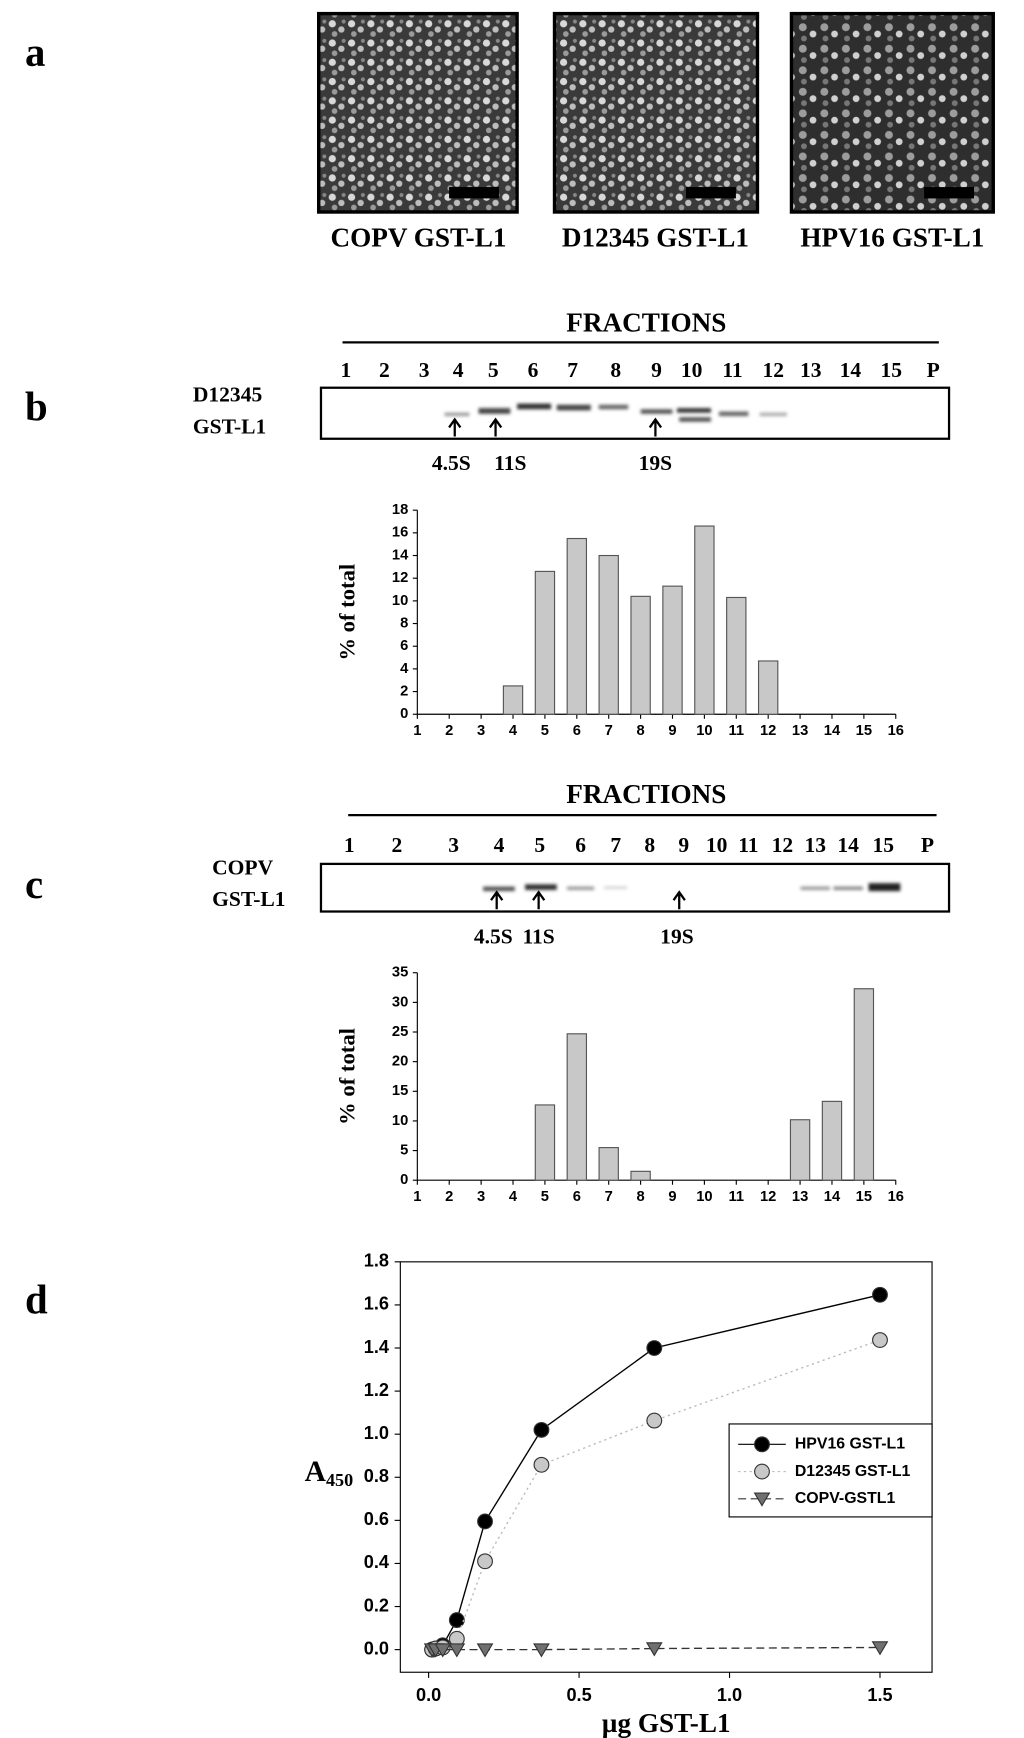 The height and width of the screenshot is (1738, 1024). What do you see at coordinates (376, 1648) in the screenshot?
I see `y-tick-label: 0.0` at bounding box center [376, 1648].